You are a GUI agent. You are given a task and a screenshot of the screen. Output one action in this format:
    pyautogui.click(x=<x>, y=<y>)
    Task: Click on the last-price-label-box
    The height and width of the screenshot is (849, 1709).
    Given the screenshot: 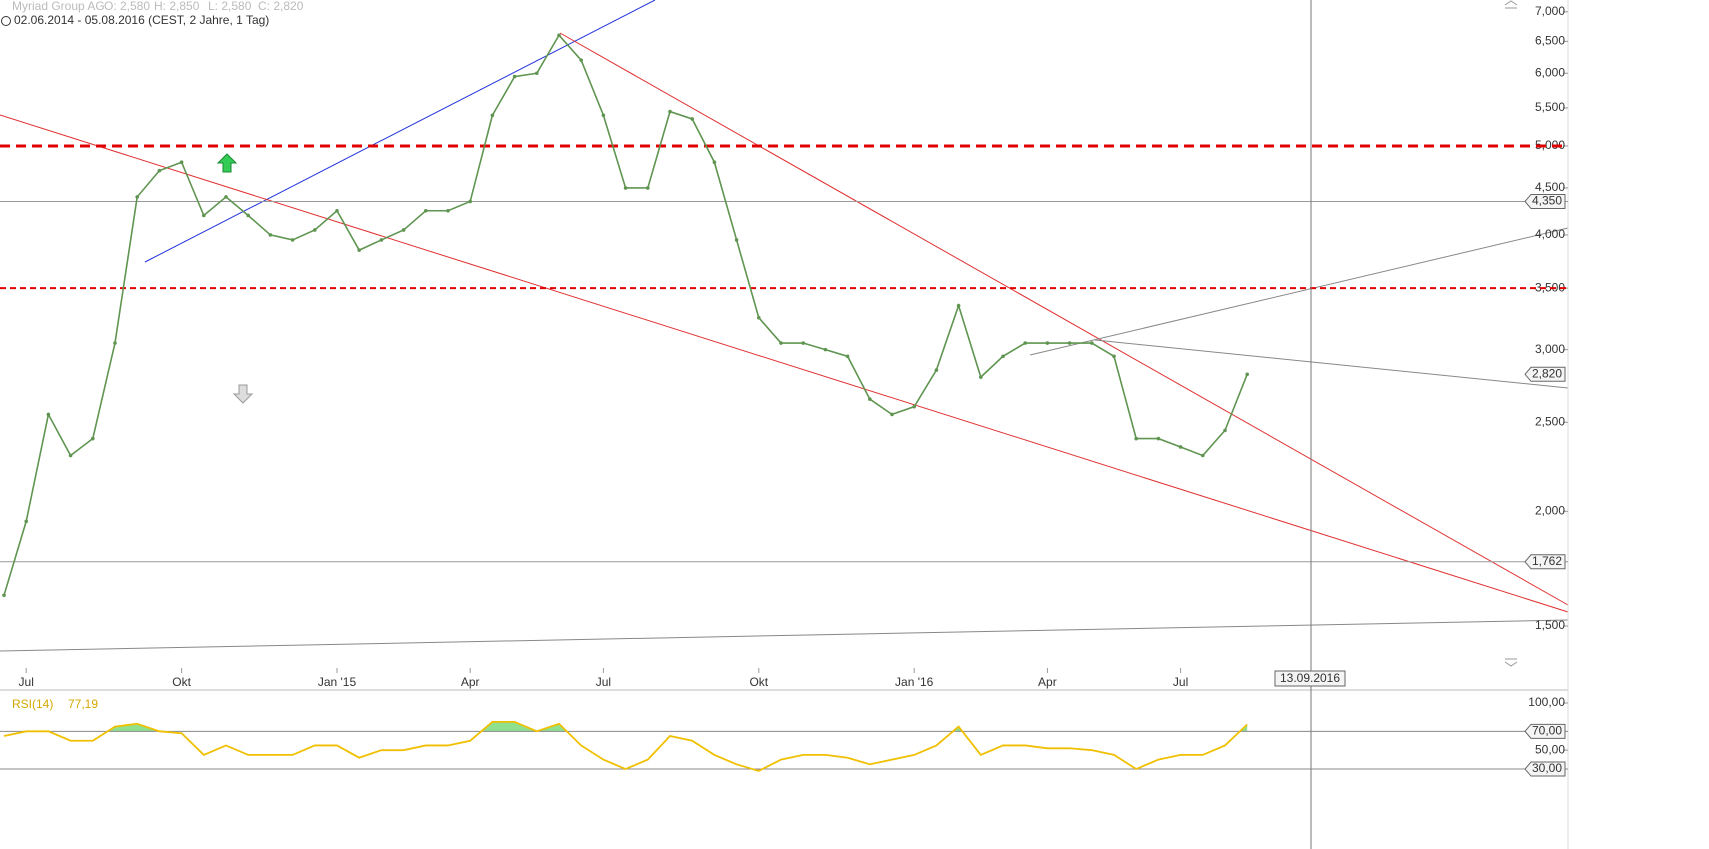 What is the action you would take?
    pyautogui.click(x=1545, y=374)
    